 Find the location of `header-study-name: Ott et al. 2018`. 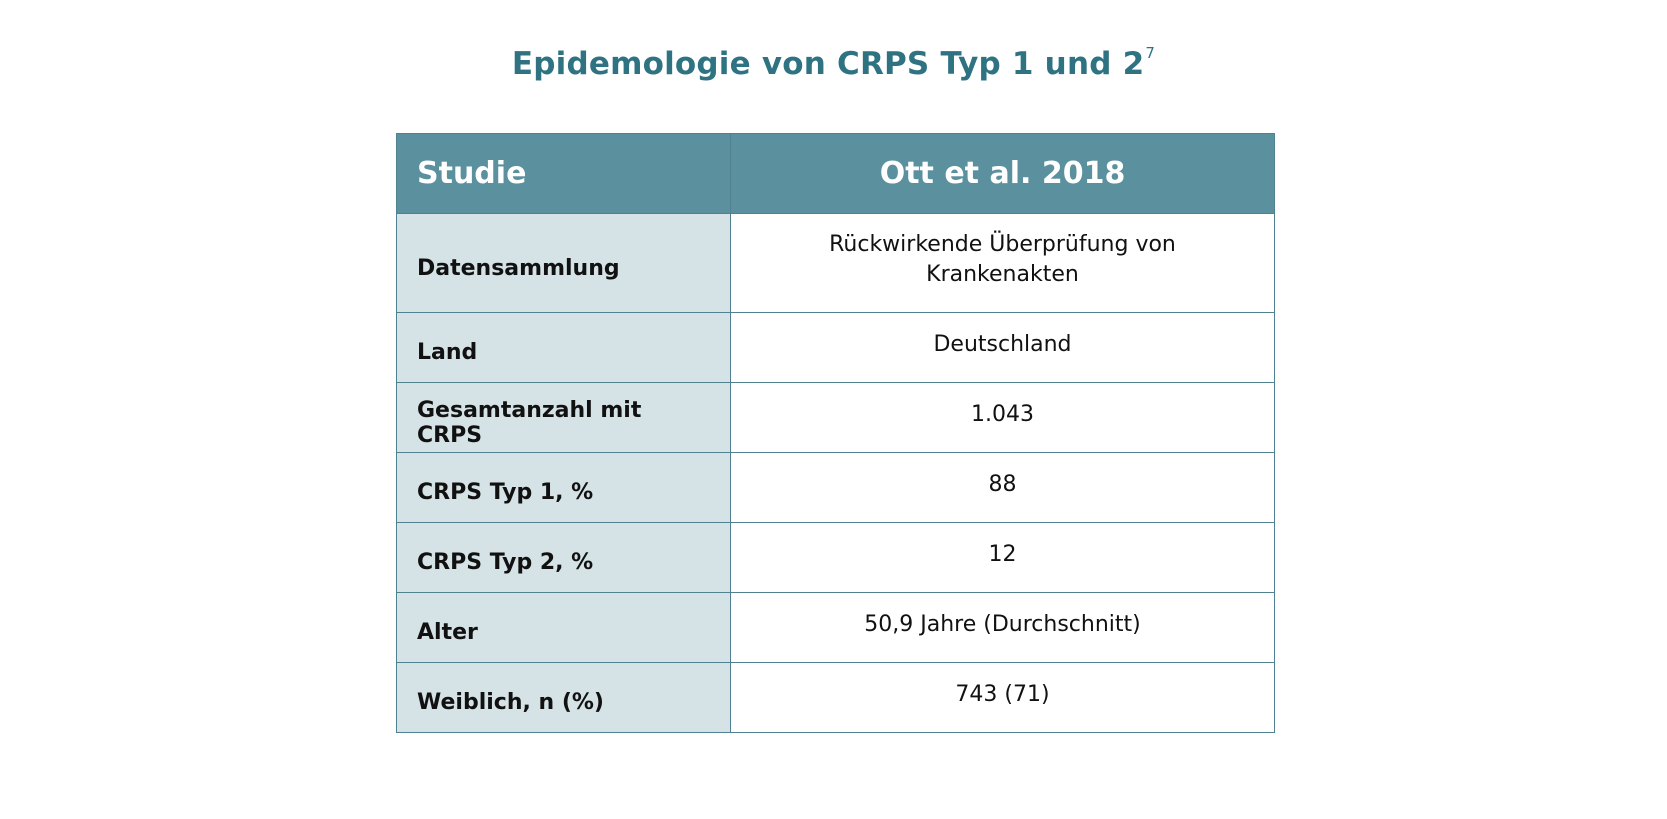

header-study-name: Ott et al. 2018 is located at coordinates (1002, 173).